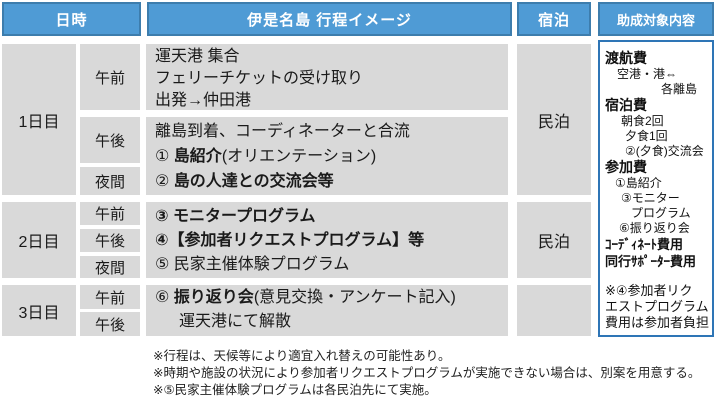  What do you see at coordinates (354, 297) in the screenshot?
I see `program-detail: (意見交換・アンケート記入)` at bounding box center [354, 297].